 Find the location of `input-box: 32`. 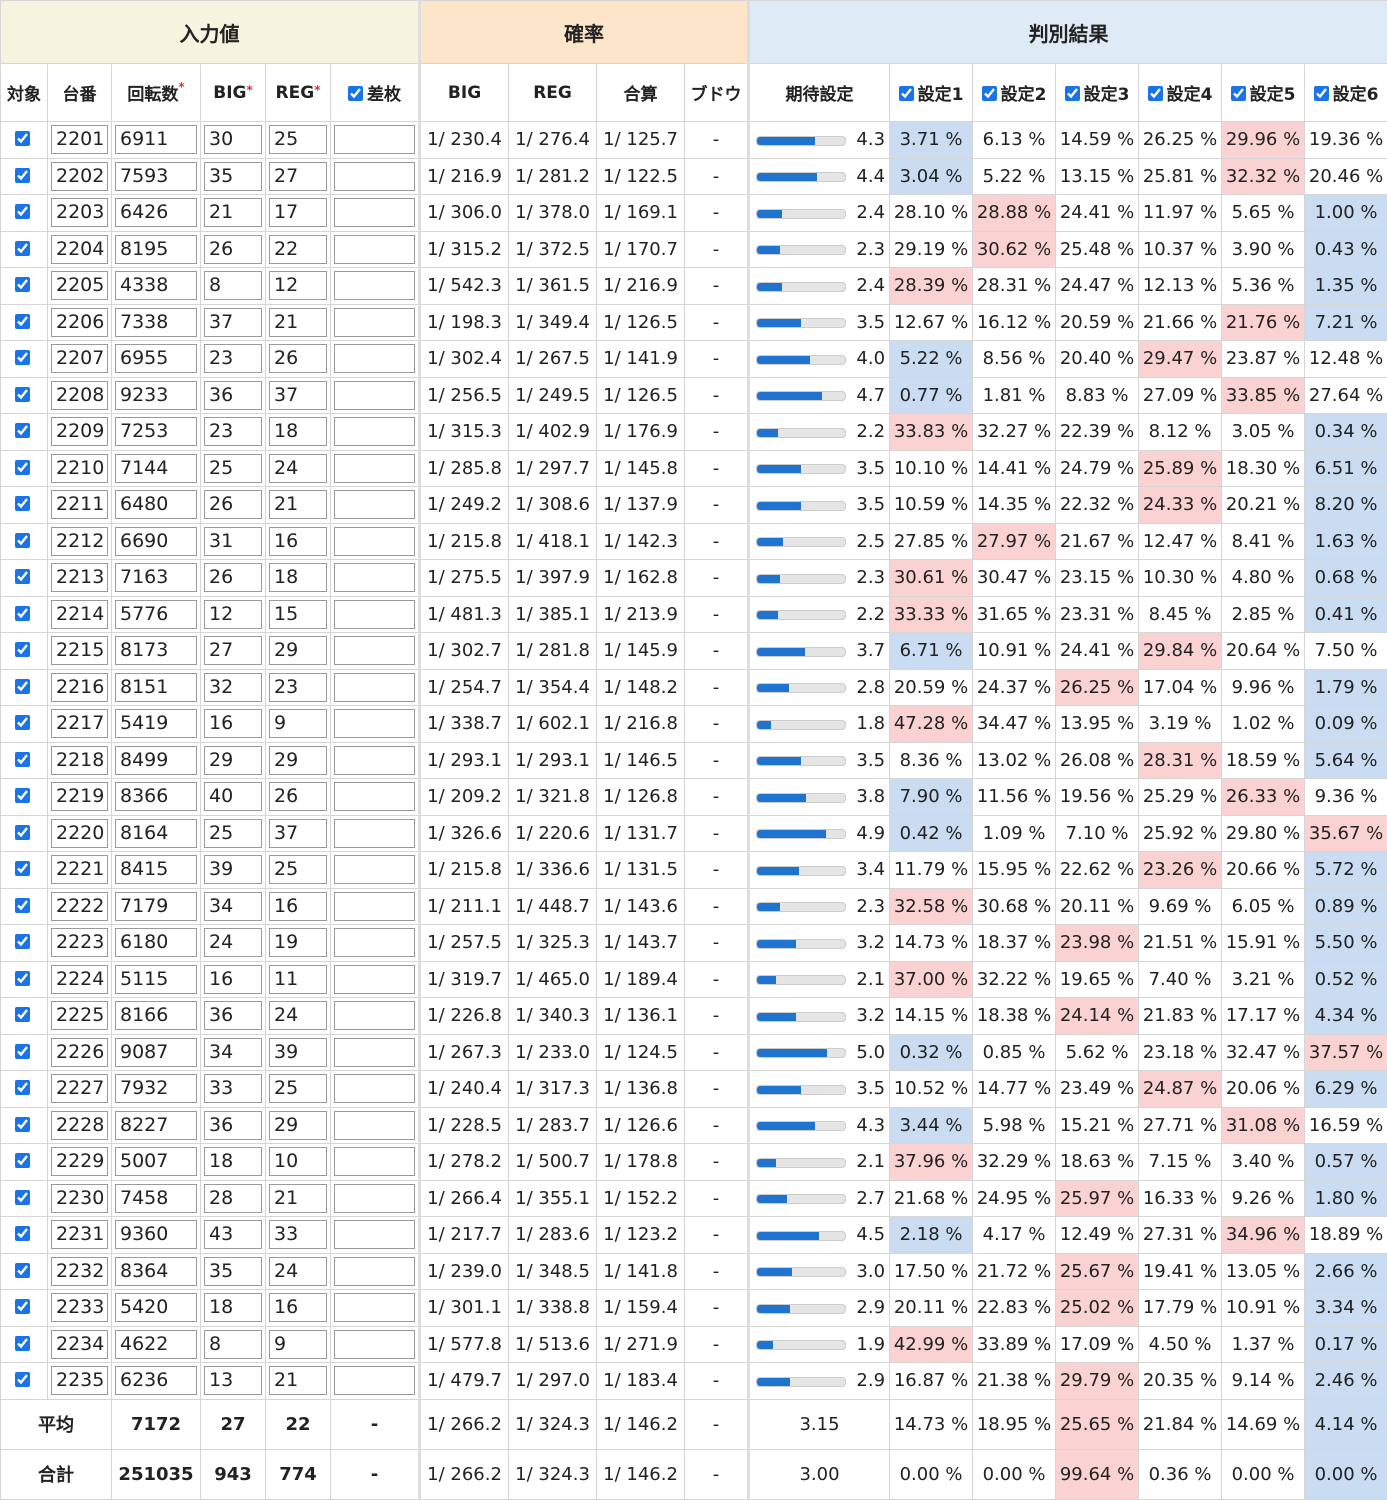

input-box: 32 is located at coordinates (233, 687).